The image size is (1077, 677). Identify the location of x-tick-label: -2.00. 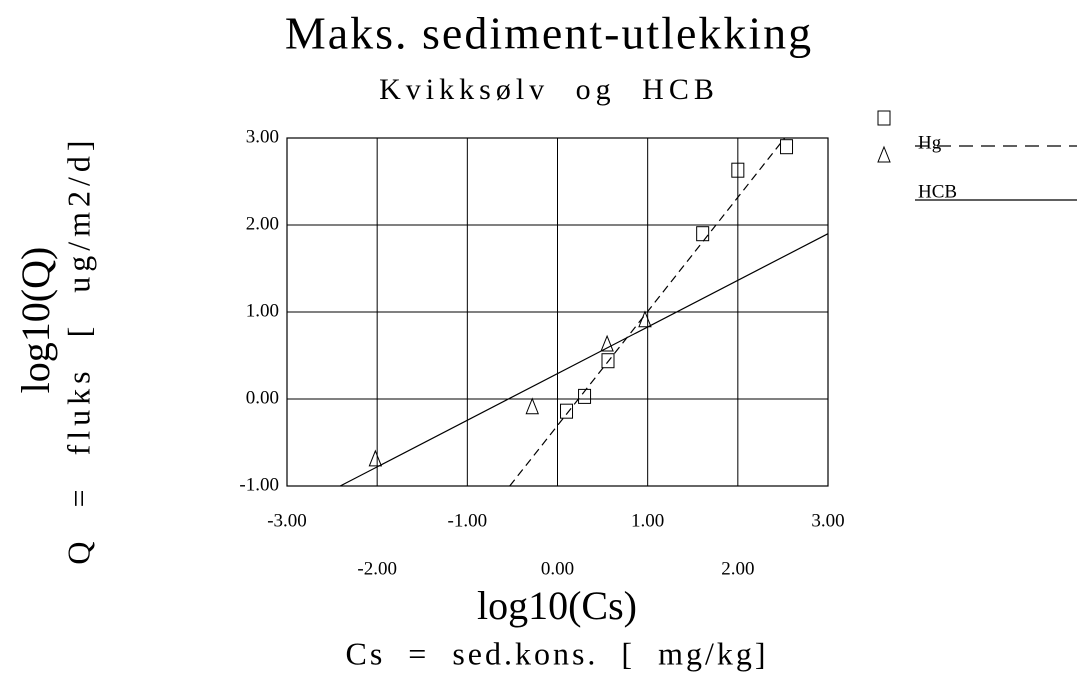
(377, 568).